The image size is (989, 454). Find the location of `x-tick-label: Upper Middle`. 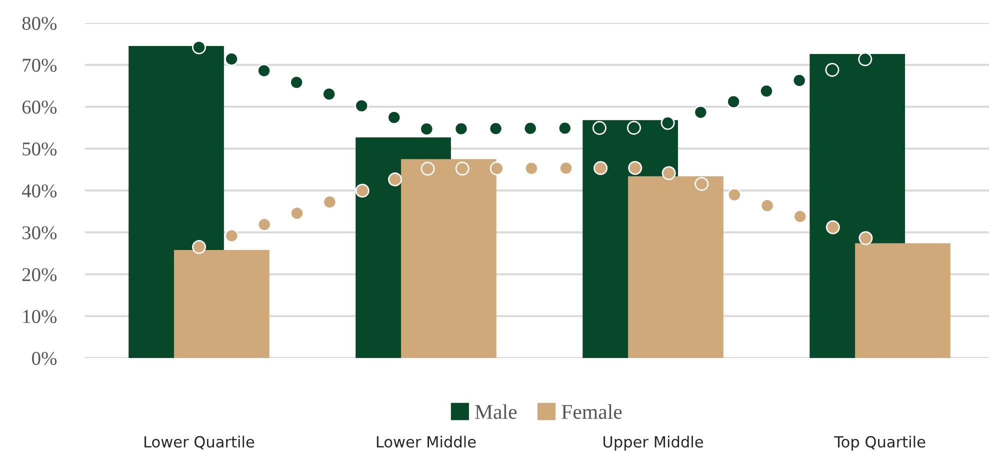

x-tick-label: Upper Middle is located at coordinates (653, 443).